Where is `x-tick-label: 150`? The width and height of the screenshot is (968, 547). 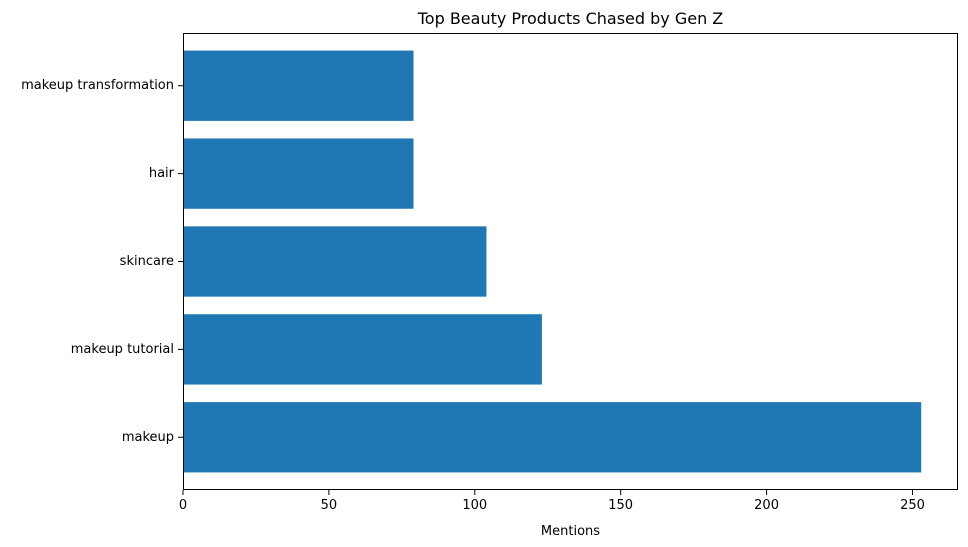
x-tick-label: 150 is located at coordinates (620, 505).